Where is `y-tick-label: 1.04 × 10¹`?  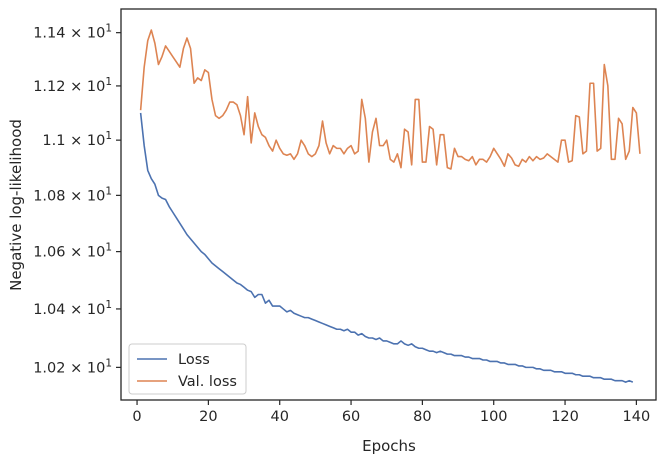 y-tick-label: 1.04 × 10¹ is located at coordinates (72, 308).